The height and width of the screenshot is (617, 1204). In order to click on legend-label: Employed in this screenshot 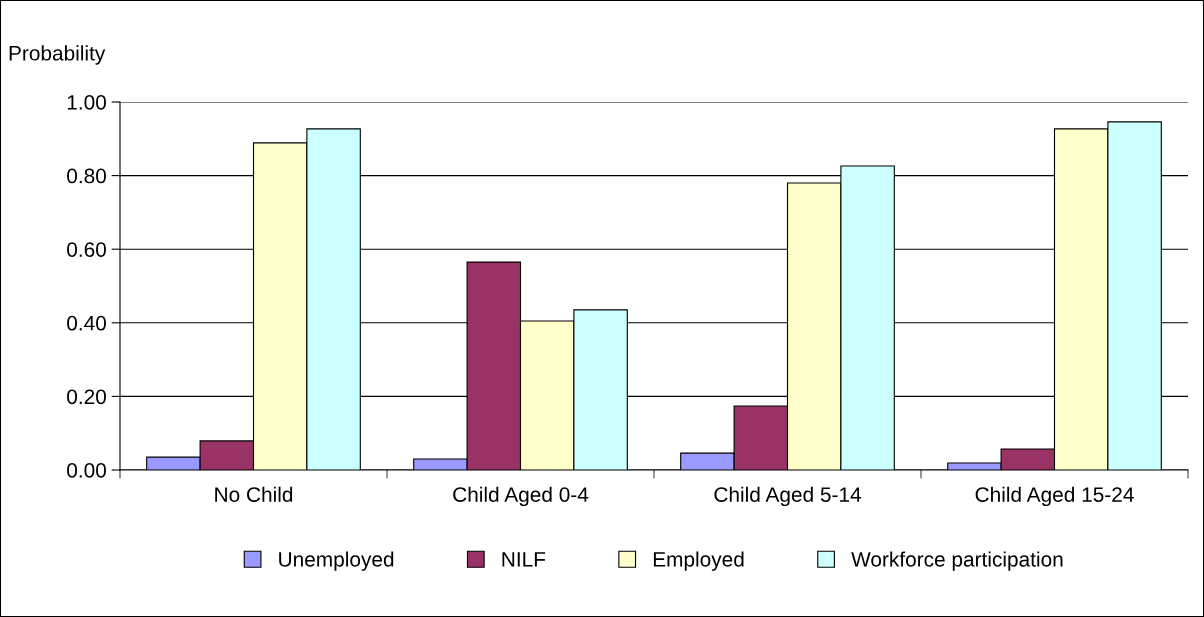, I will do `click(698, 561)`.